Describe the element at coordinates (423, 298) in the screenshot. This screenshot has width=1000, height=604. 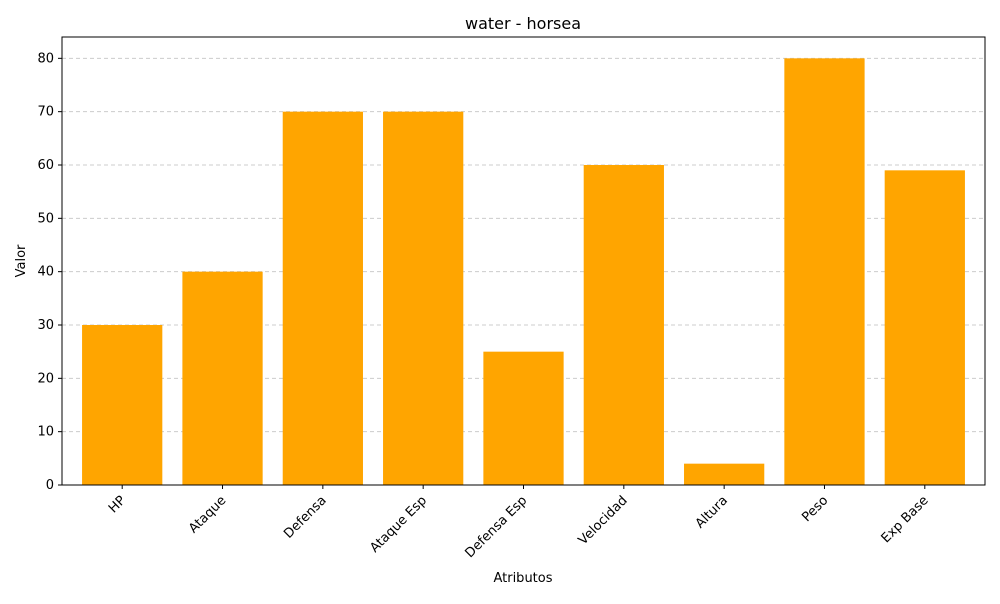
I see `bar-ataque-esp` at that location.